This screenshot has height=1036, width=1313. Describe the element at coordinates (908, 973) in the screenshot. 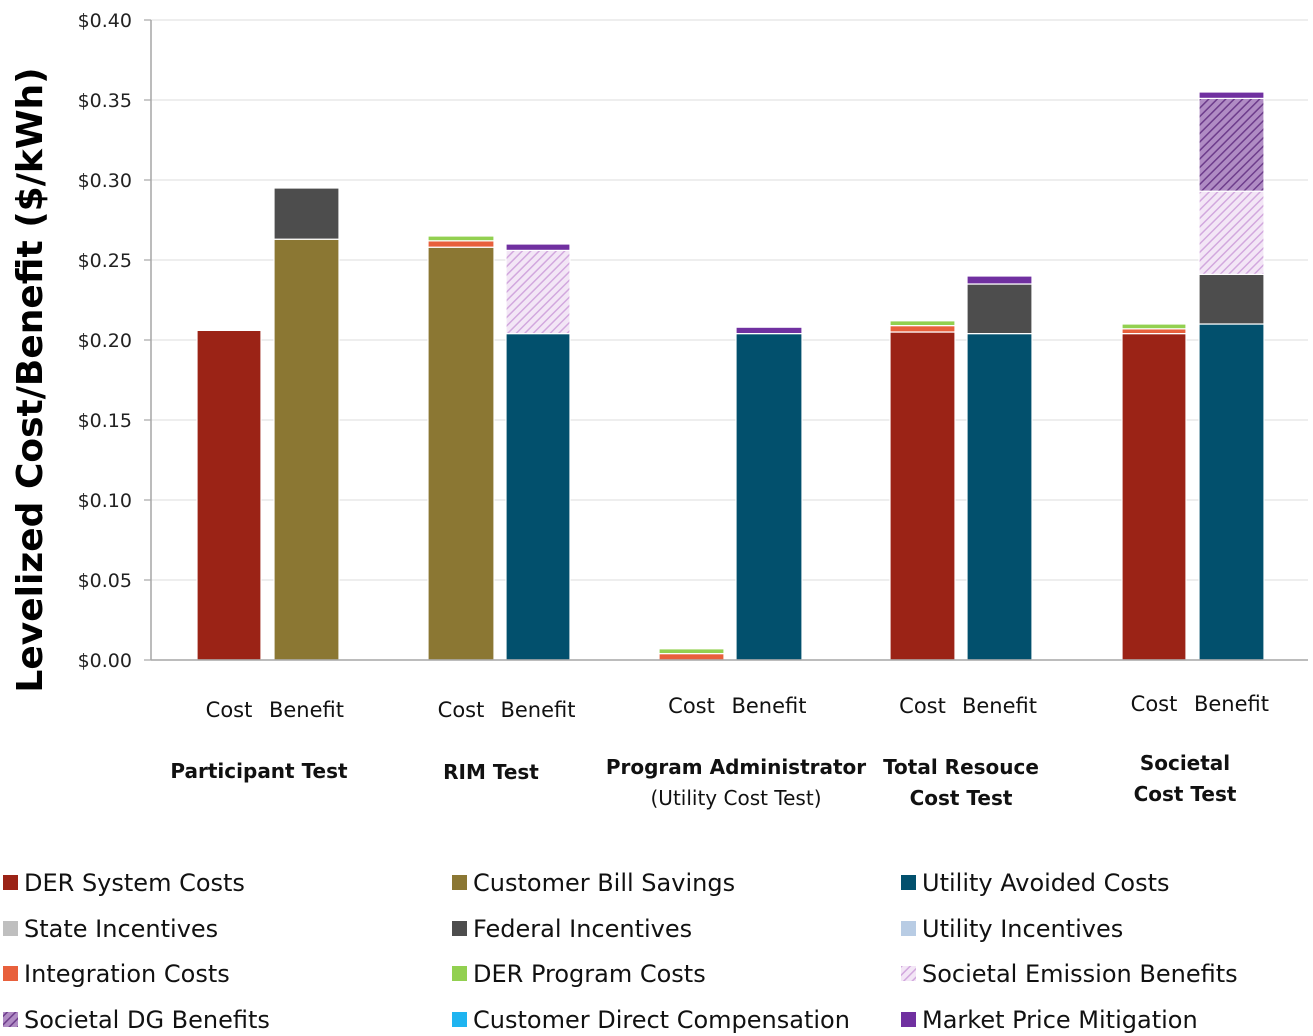

I see `legend-swatch-societal-emission-benefits` at that location.